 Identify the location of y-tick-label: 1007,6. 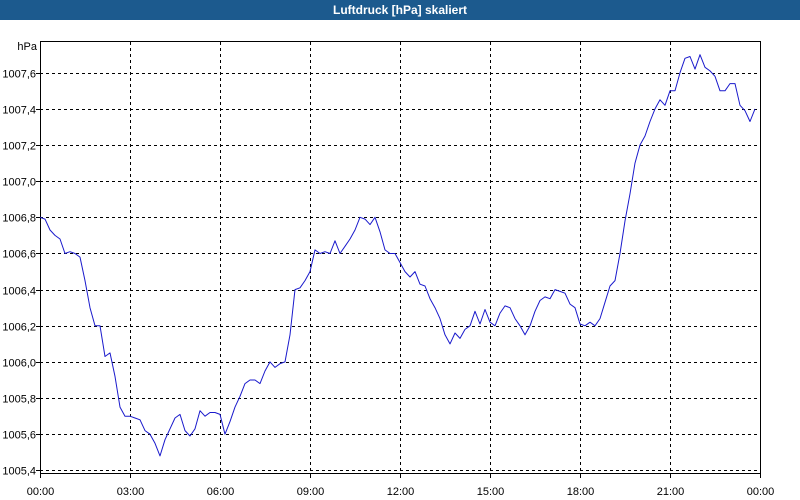
(19, 75).